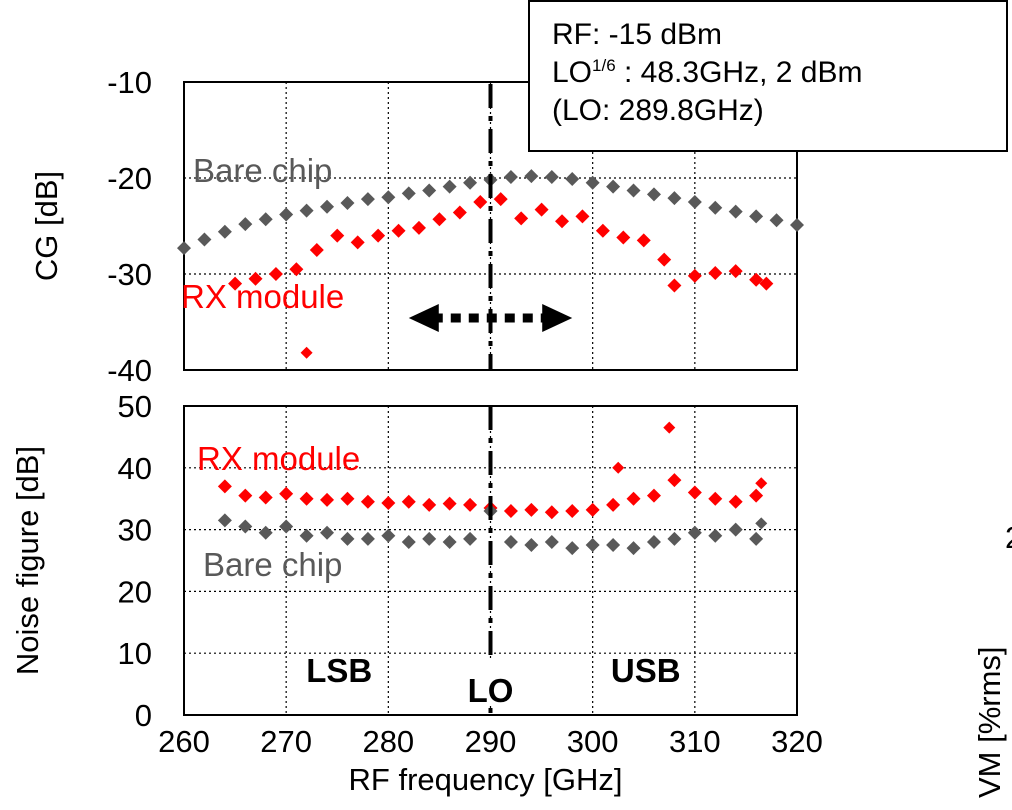 The width and height of the screenshot is (1012, 810). I want to click on band-label-lsb: LSB, so click(339, 670).